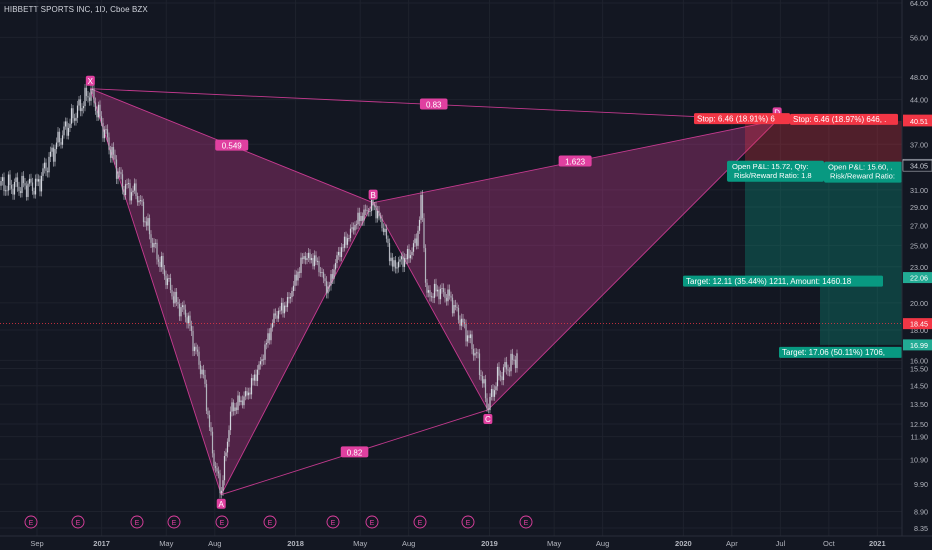 Image resolution: width=932 pixels, height=550 pixels. I want to click on price-tick-label: 16.00, so click(919, 360).